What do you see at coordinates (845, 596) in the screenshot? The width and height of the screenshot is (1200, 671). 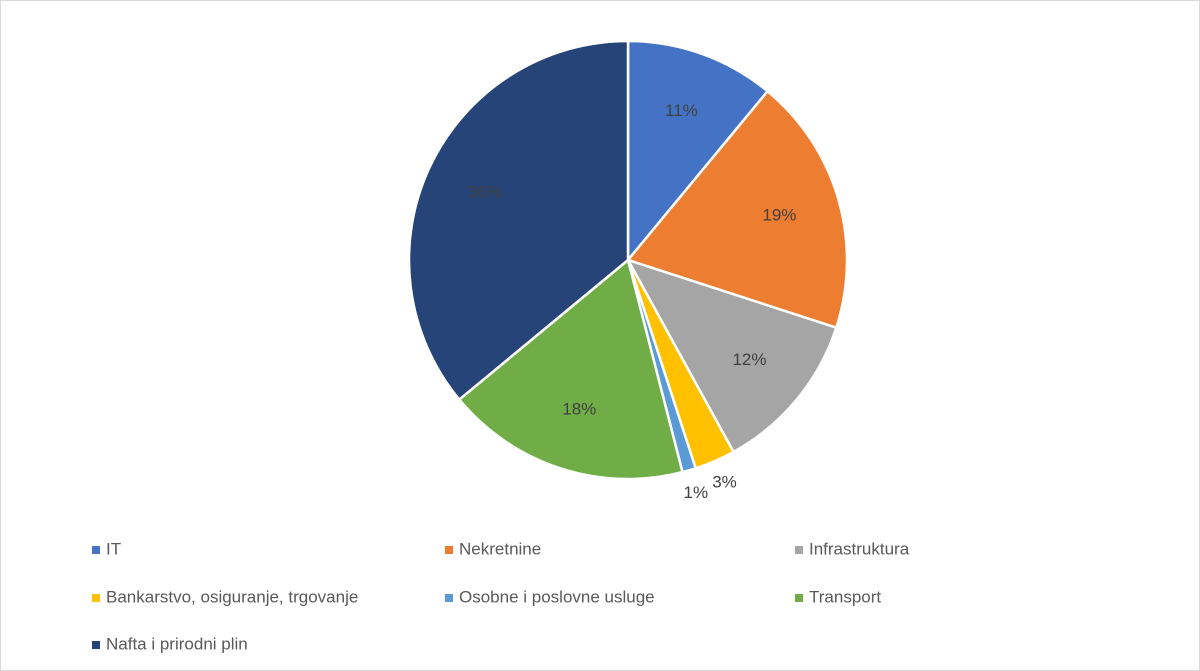 I see `legend-label: Transport` at bounding box center [845, 596].